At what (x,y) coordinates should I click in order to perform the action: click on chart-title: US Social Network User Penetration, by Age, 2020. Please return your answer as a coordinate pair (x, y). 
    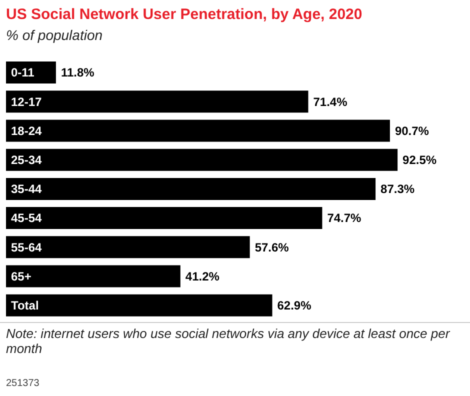
    Looking at the image, I should click on (184, 14).